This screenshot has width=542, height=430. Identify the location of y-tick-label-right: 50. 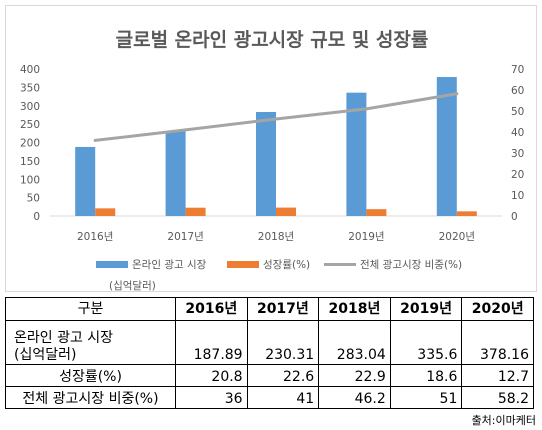
(517, 112).